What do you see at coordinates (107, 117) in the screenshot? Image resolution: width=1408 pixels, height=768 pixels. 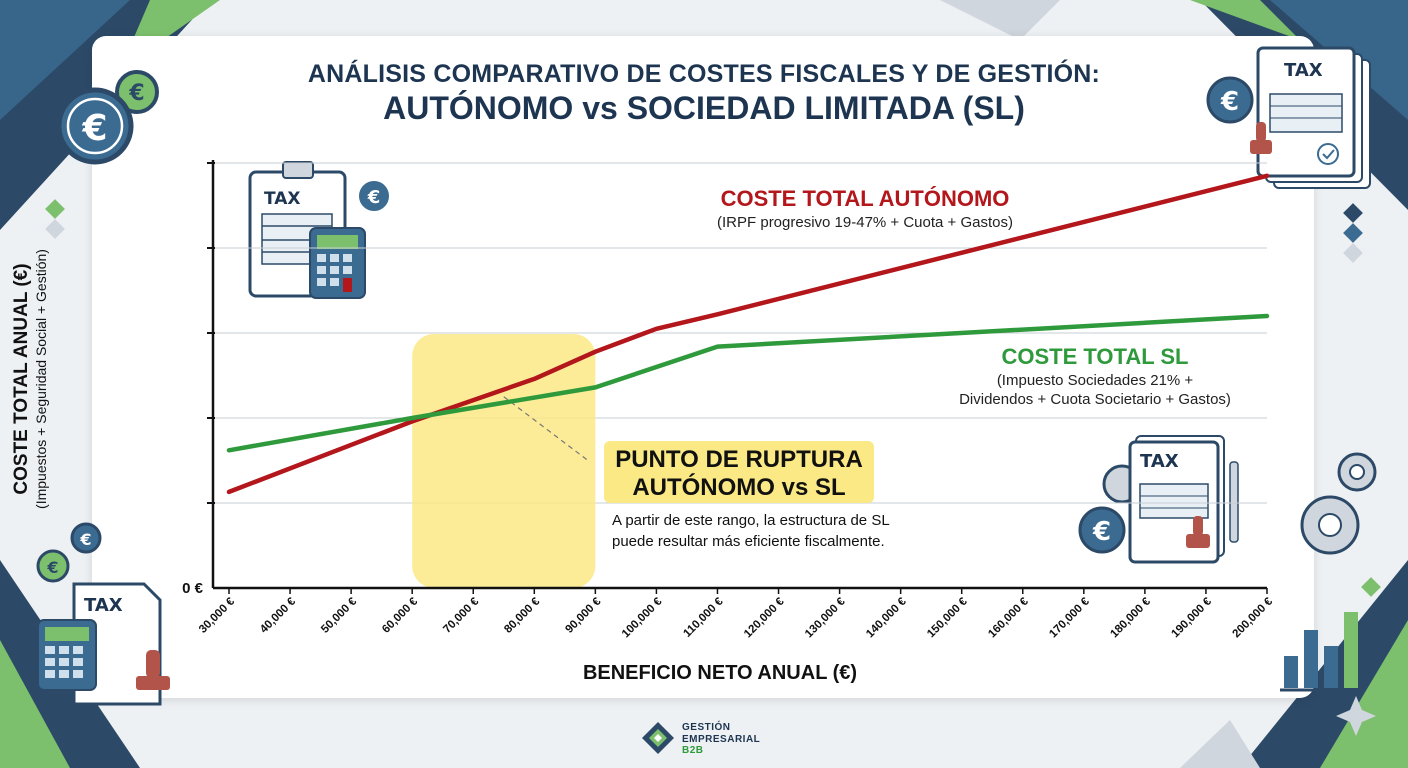 I see `euro-coins-icon: € €` at bounding box center [107, 117].